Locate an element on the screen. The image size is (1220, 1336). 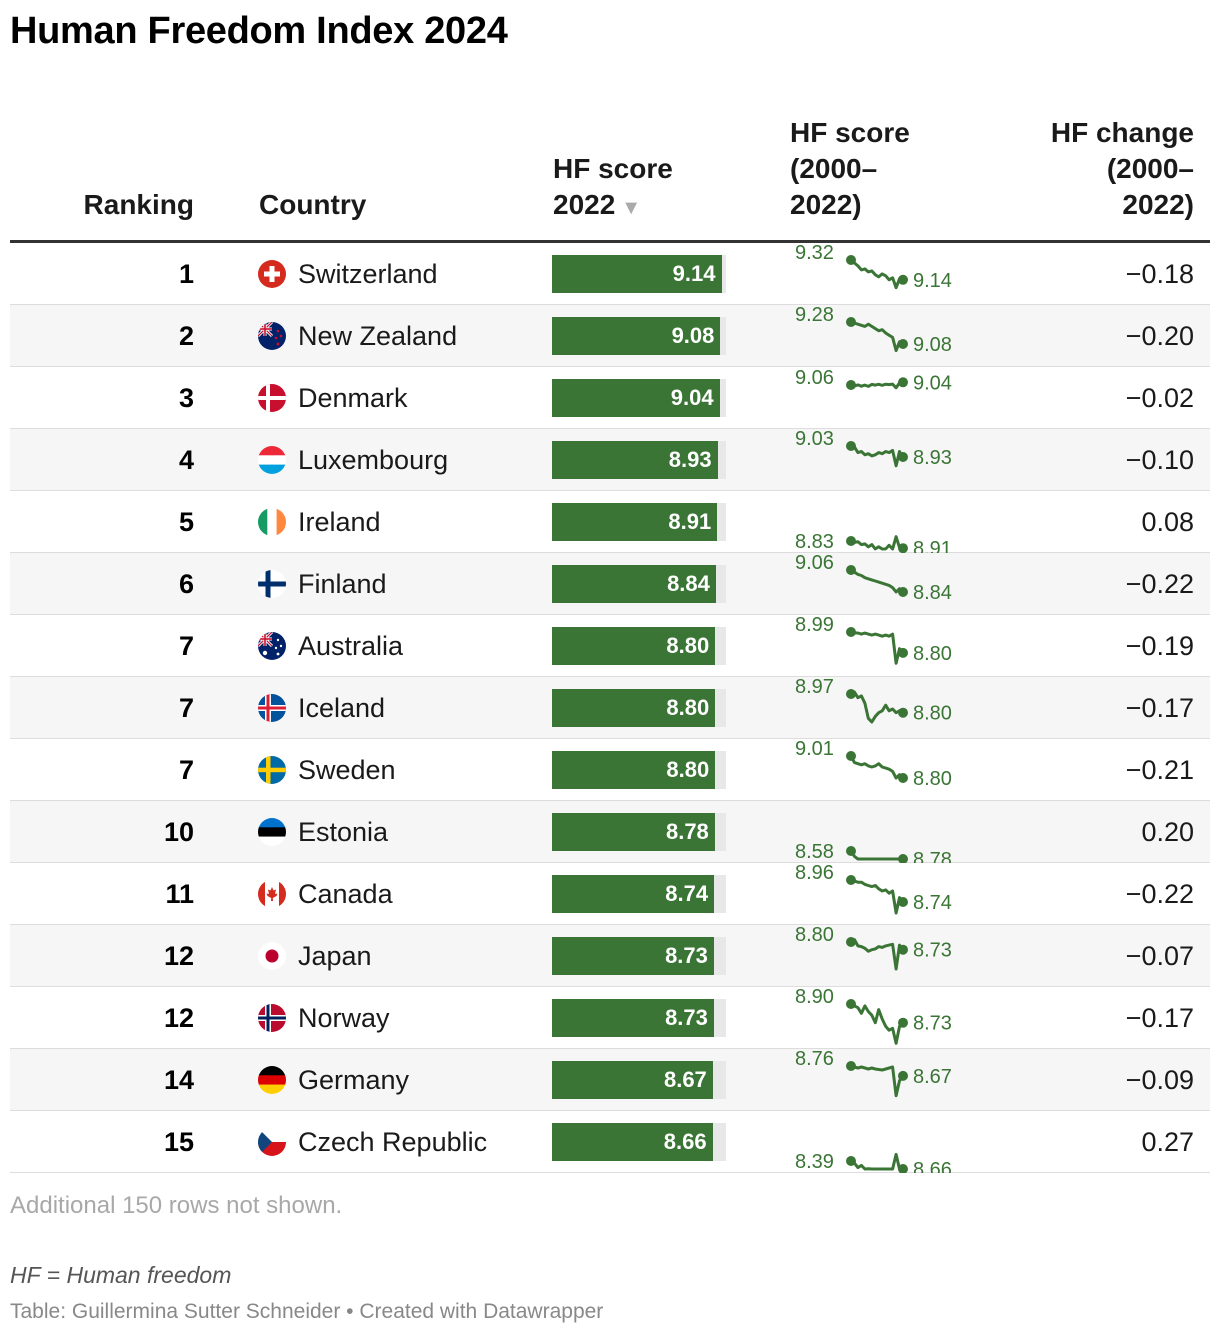
sparkline-end-label: 9.04 is located at coordinates (932, 383).